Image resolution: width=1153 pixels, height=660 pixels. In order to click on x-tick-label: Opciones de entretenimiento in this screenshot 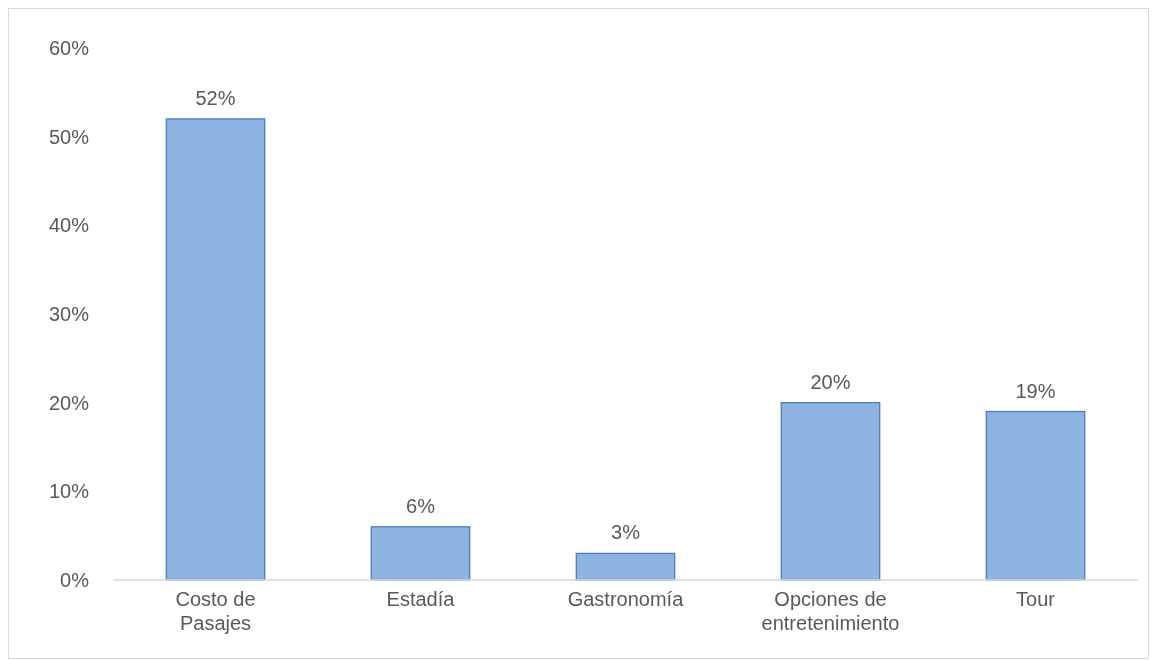, I will do `click(830, 611)`.